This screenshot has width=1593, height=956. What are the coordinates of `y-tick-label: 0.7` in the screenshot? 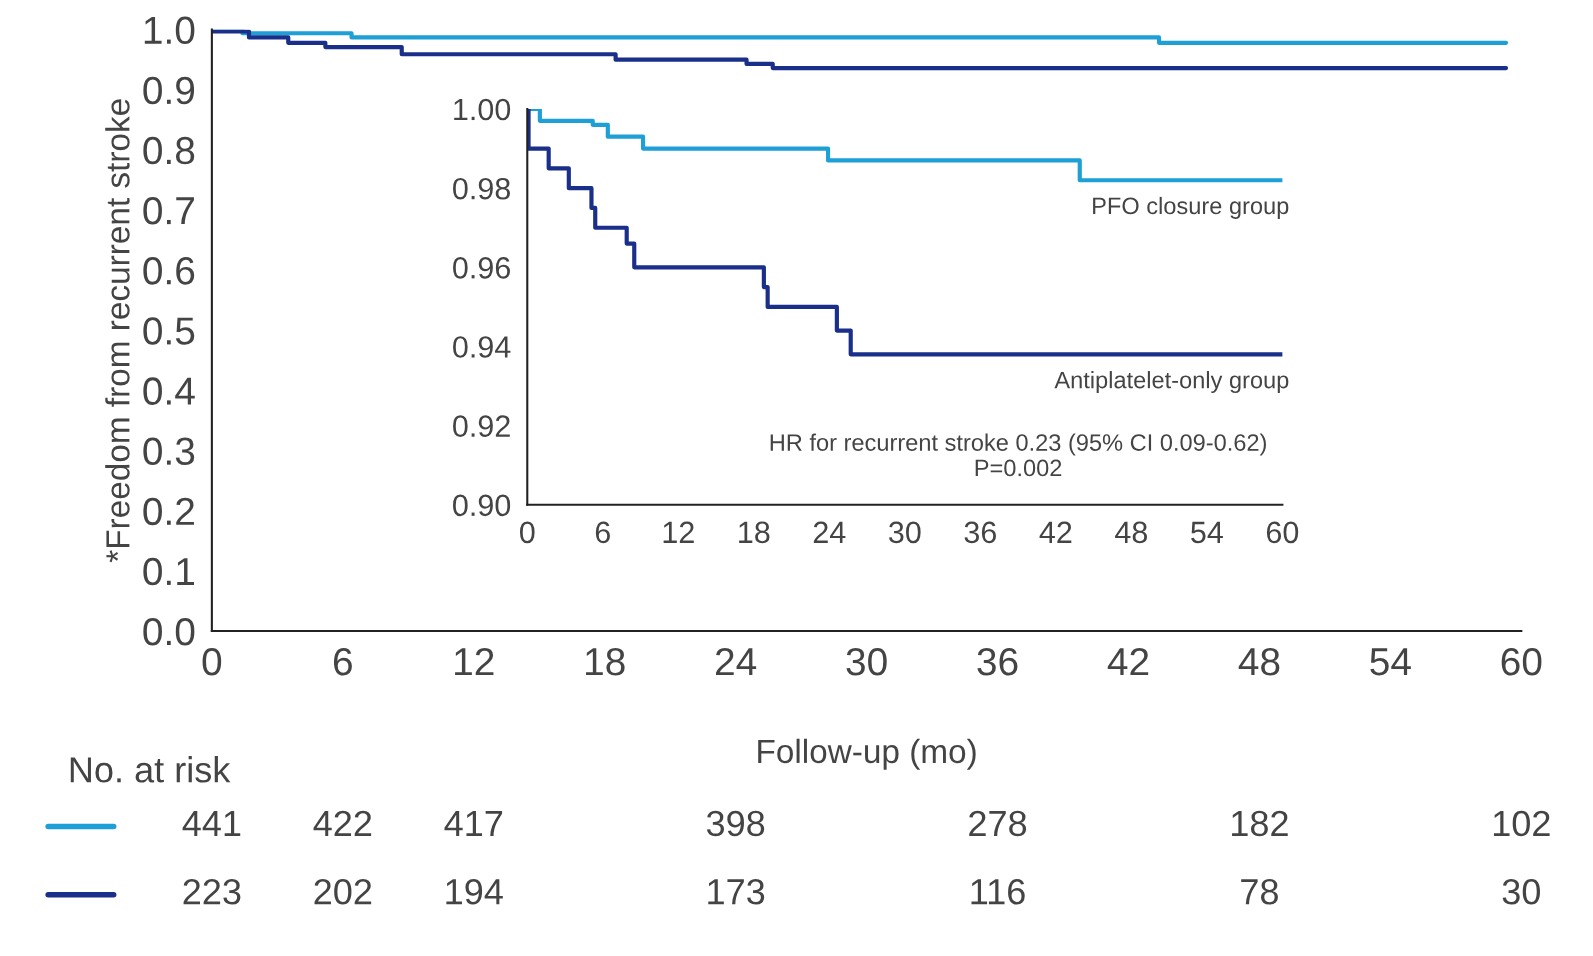 It's located at (168, 210).